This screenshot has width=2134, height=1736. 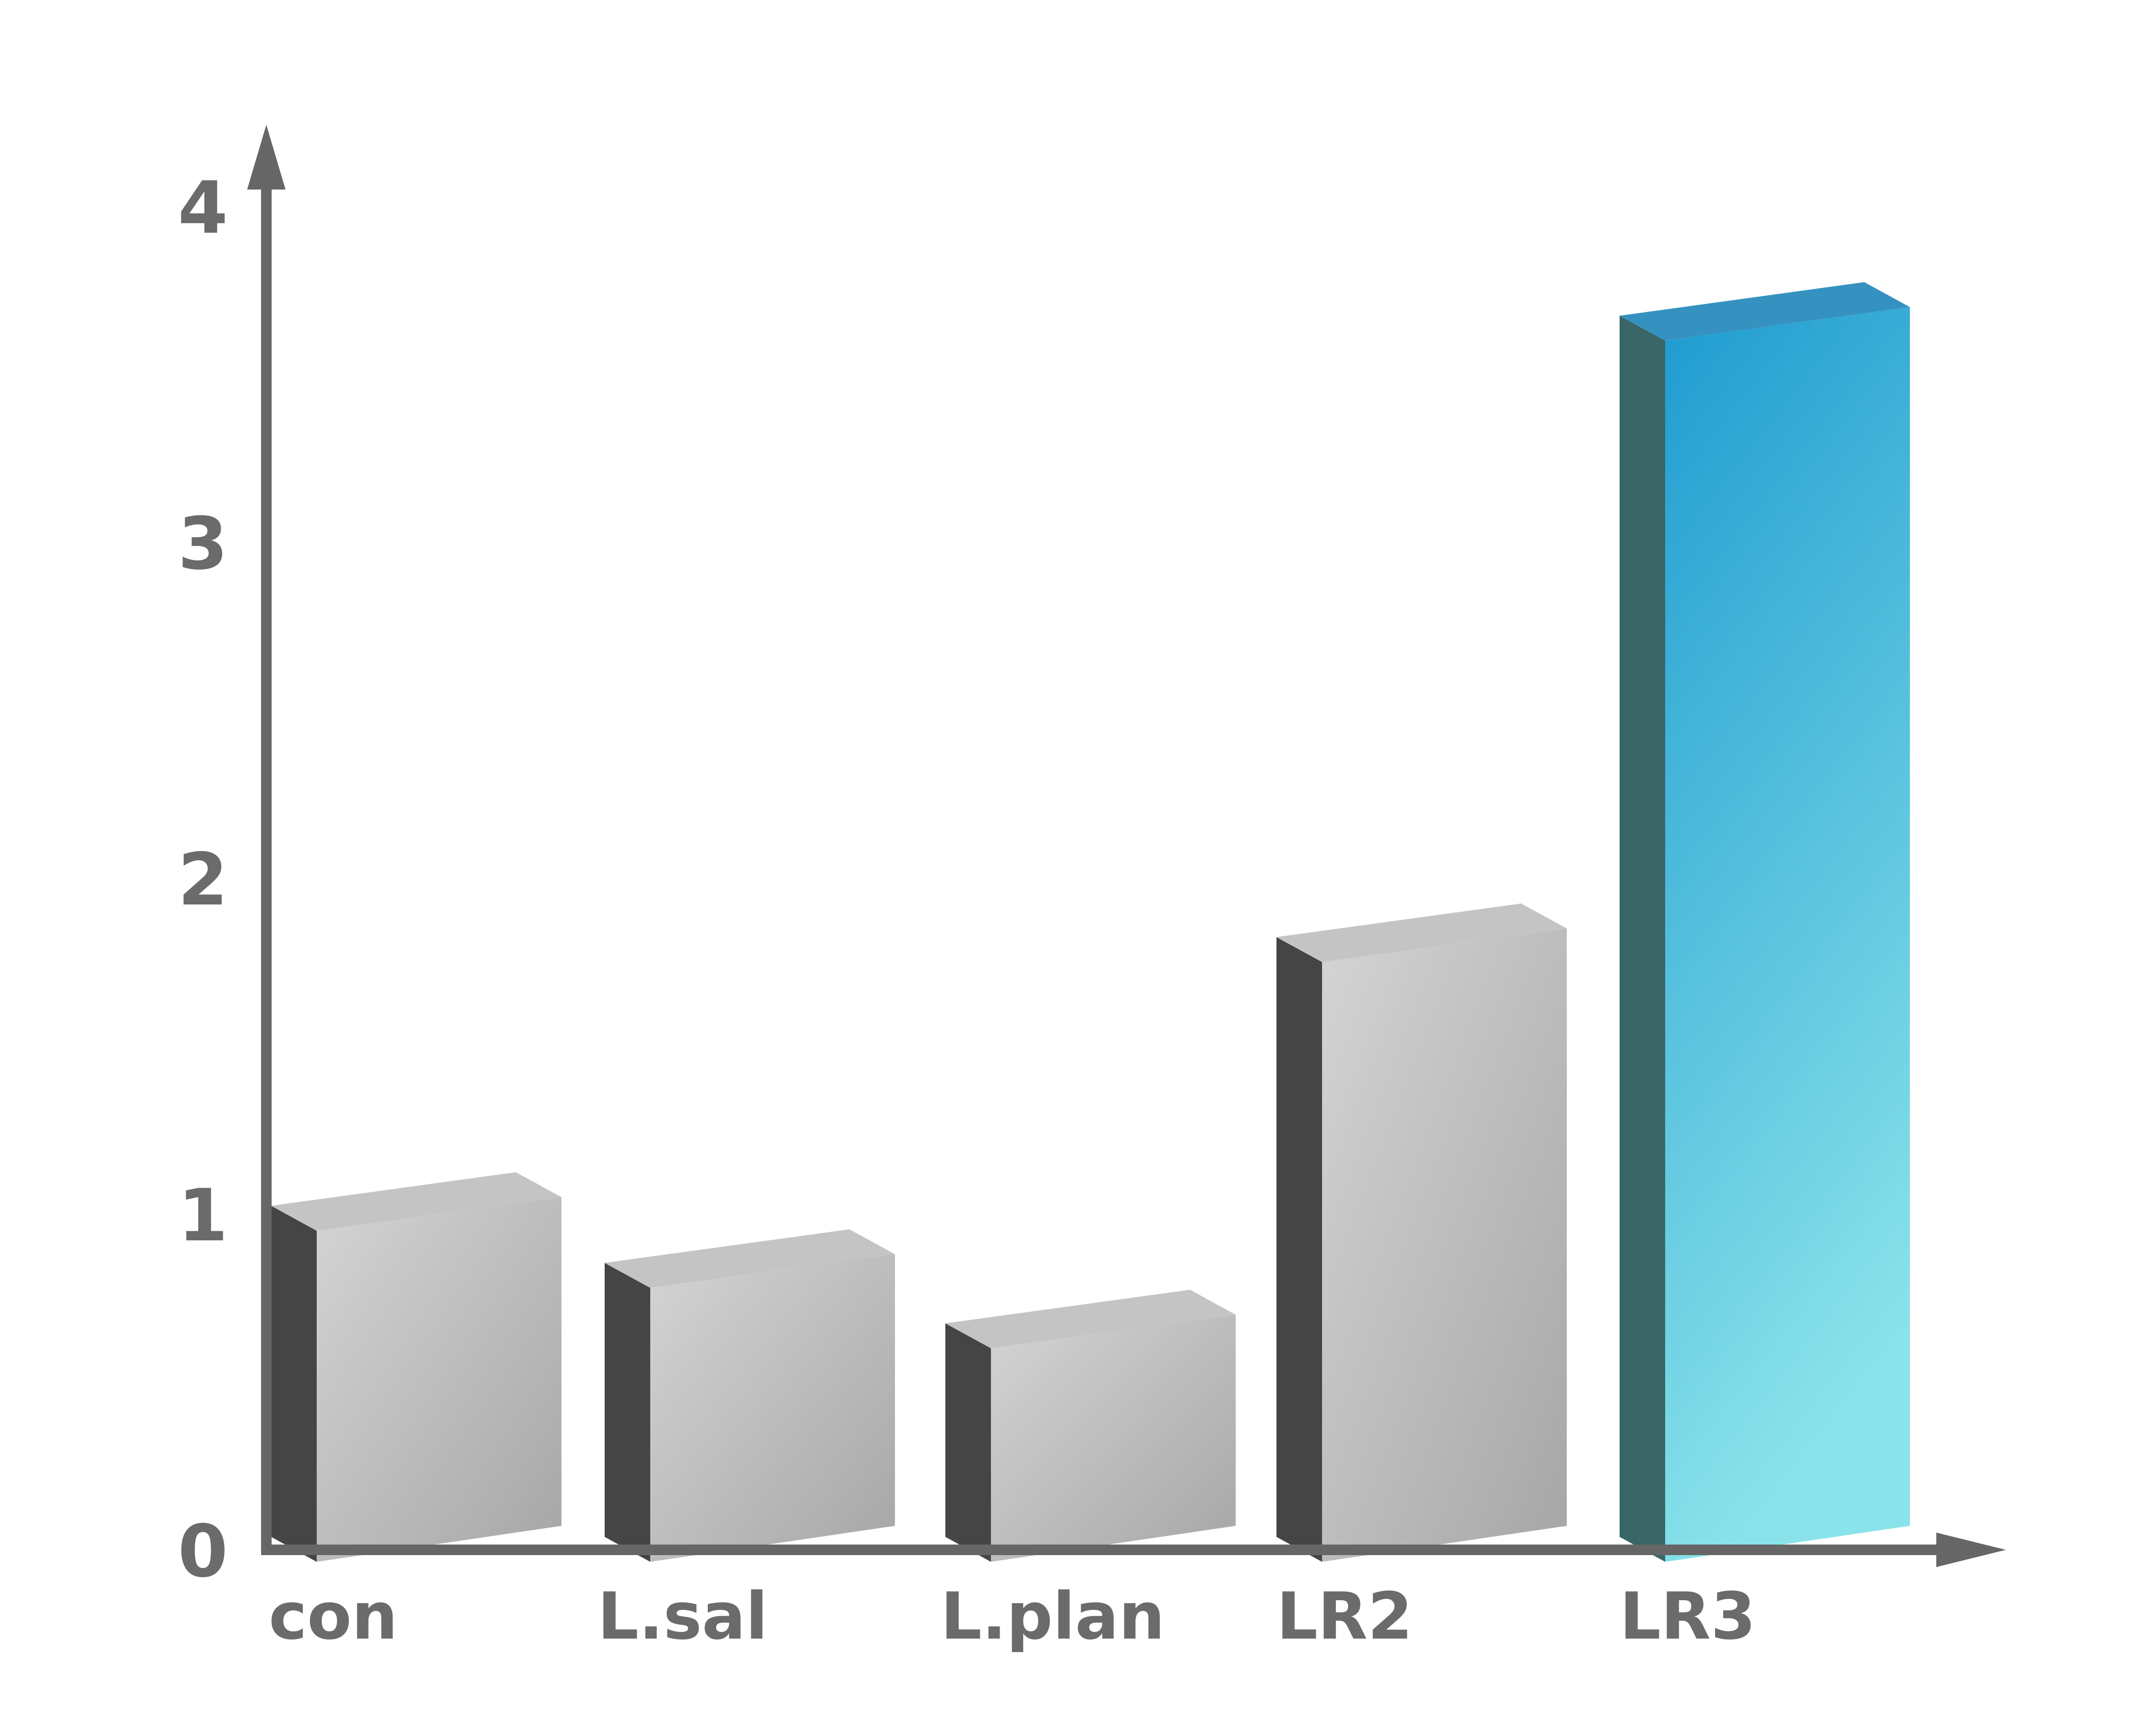 I want to click on bar-con, so click(x=416, y=1367).